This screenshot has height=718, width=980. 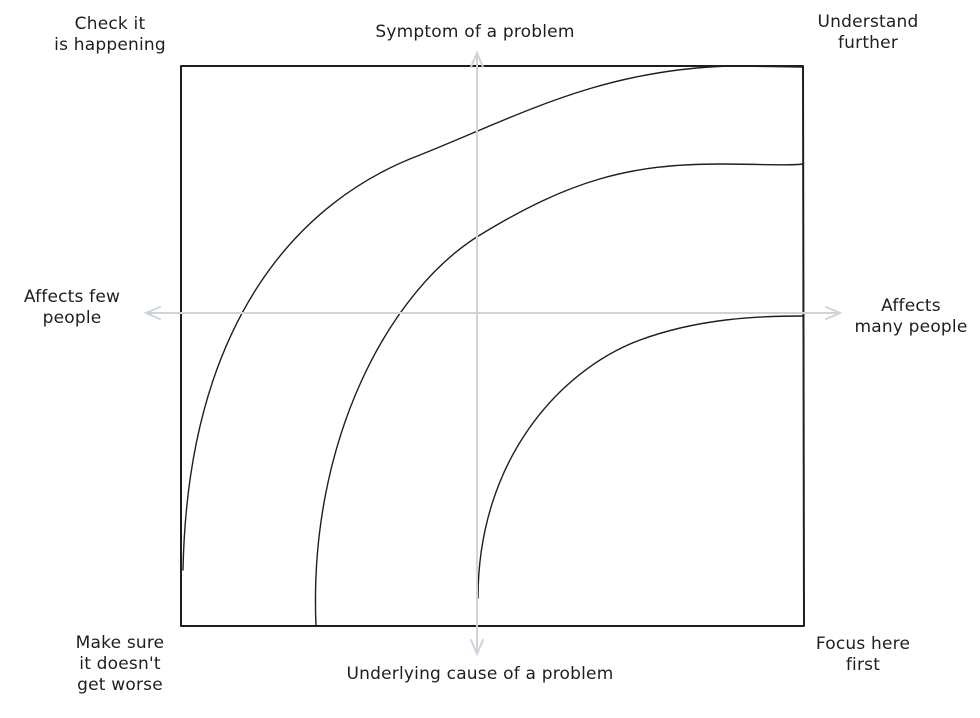 I want to click on inner-arc, so click(x=640, y=457).